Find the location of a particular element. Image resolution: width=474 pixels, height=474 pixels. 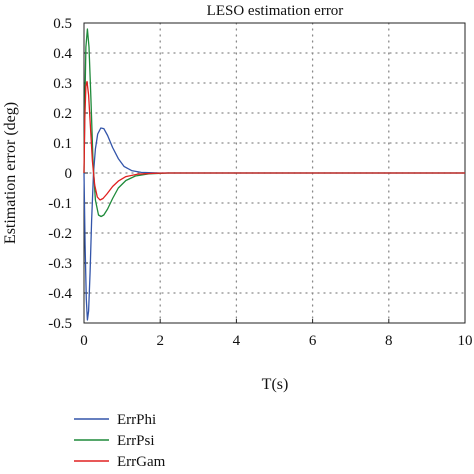

x-axis-label: T(s) is located at coordinates (275, 384).